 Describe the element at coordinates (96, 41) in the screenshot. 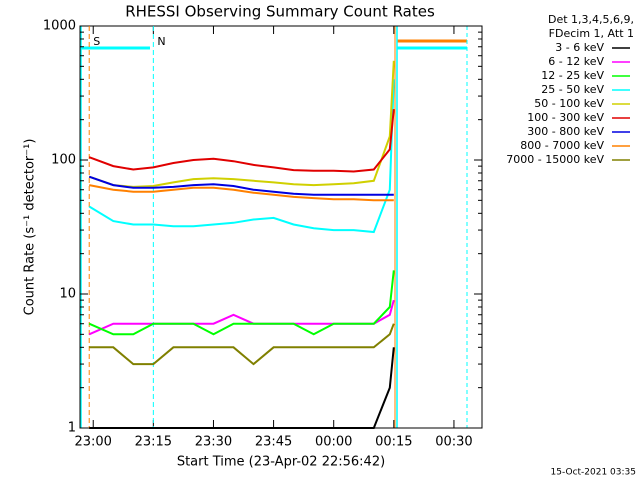

I see `annotation-label: S` at that location.